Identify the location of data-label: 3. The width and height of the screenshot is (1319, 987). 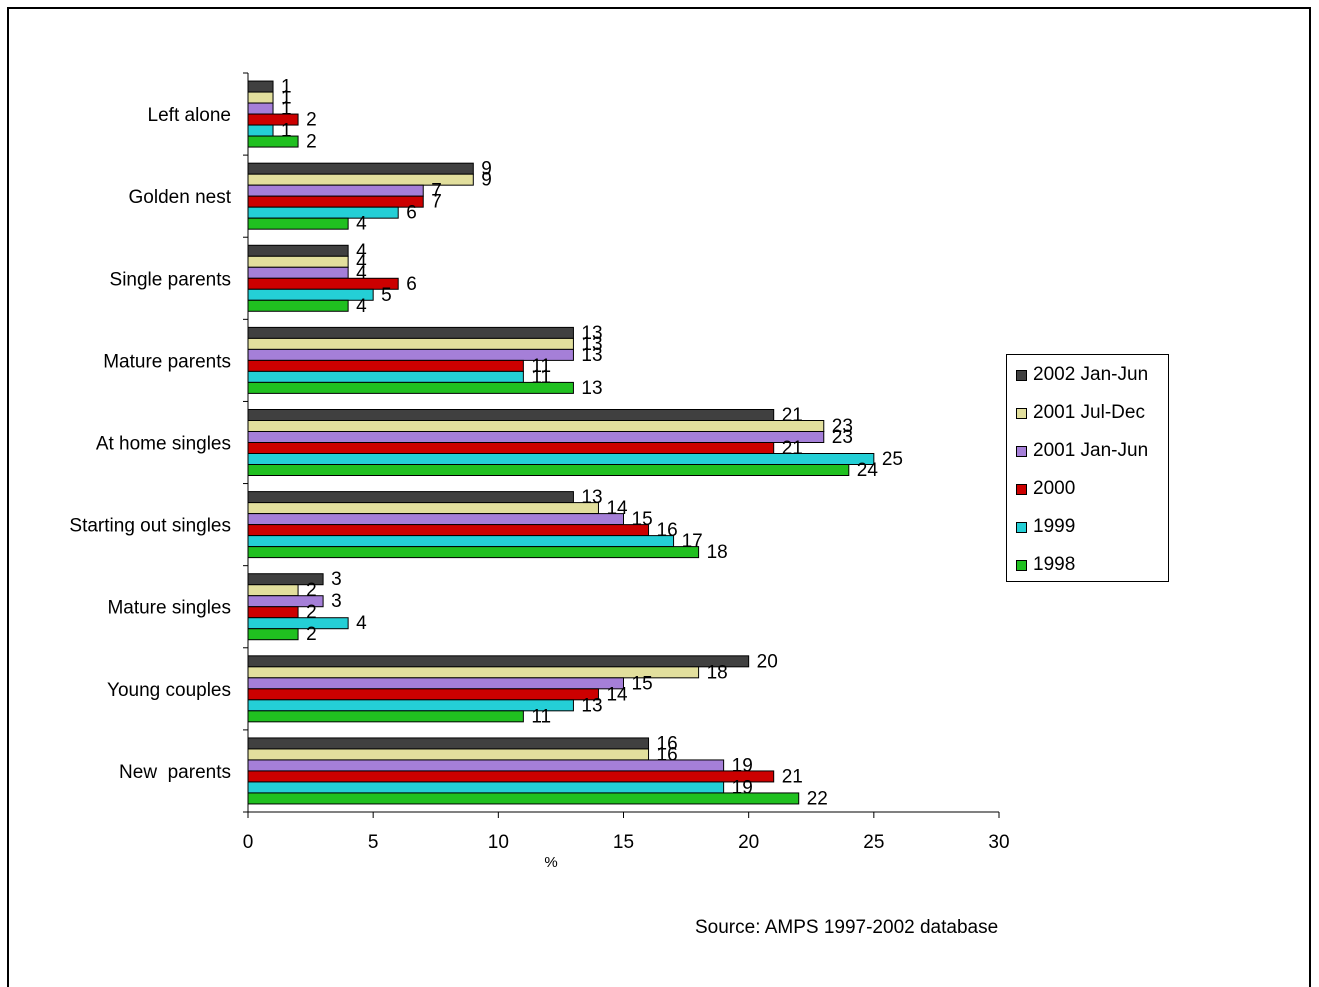
(336, 601).